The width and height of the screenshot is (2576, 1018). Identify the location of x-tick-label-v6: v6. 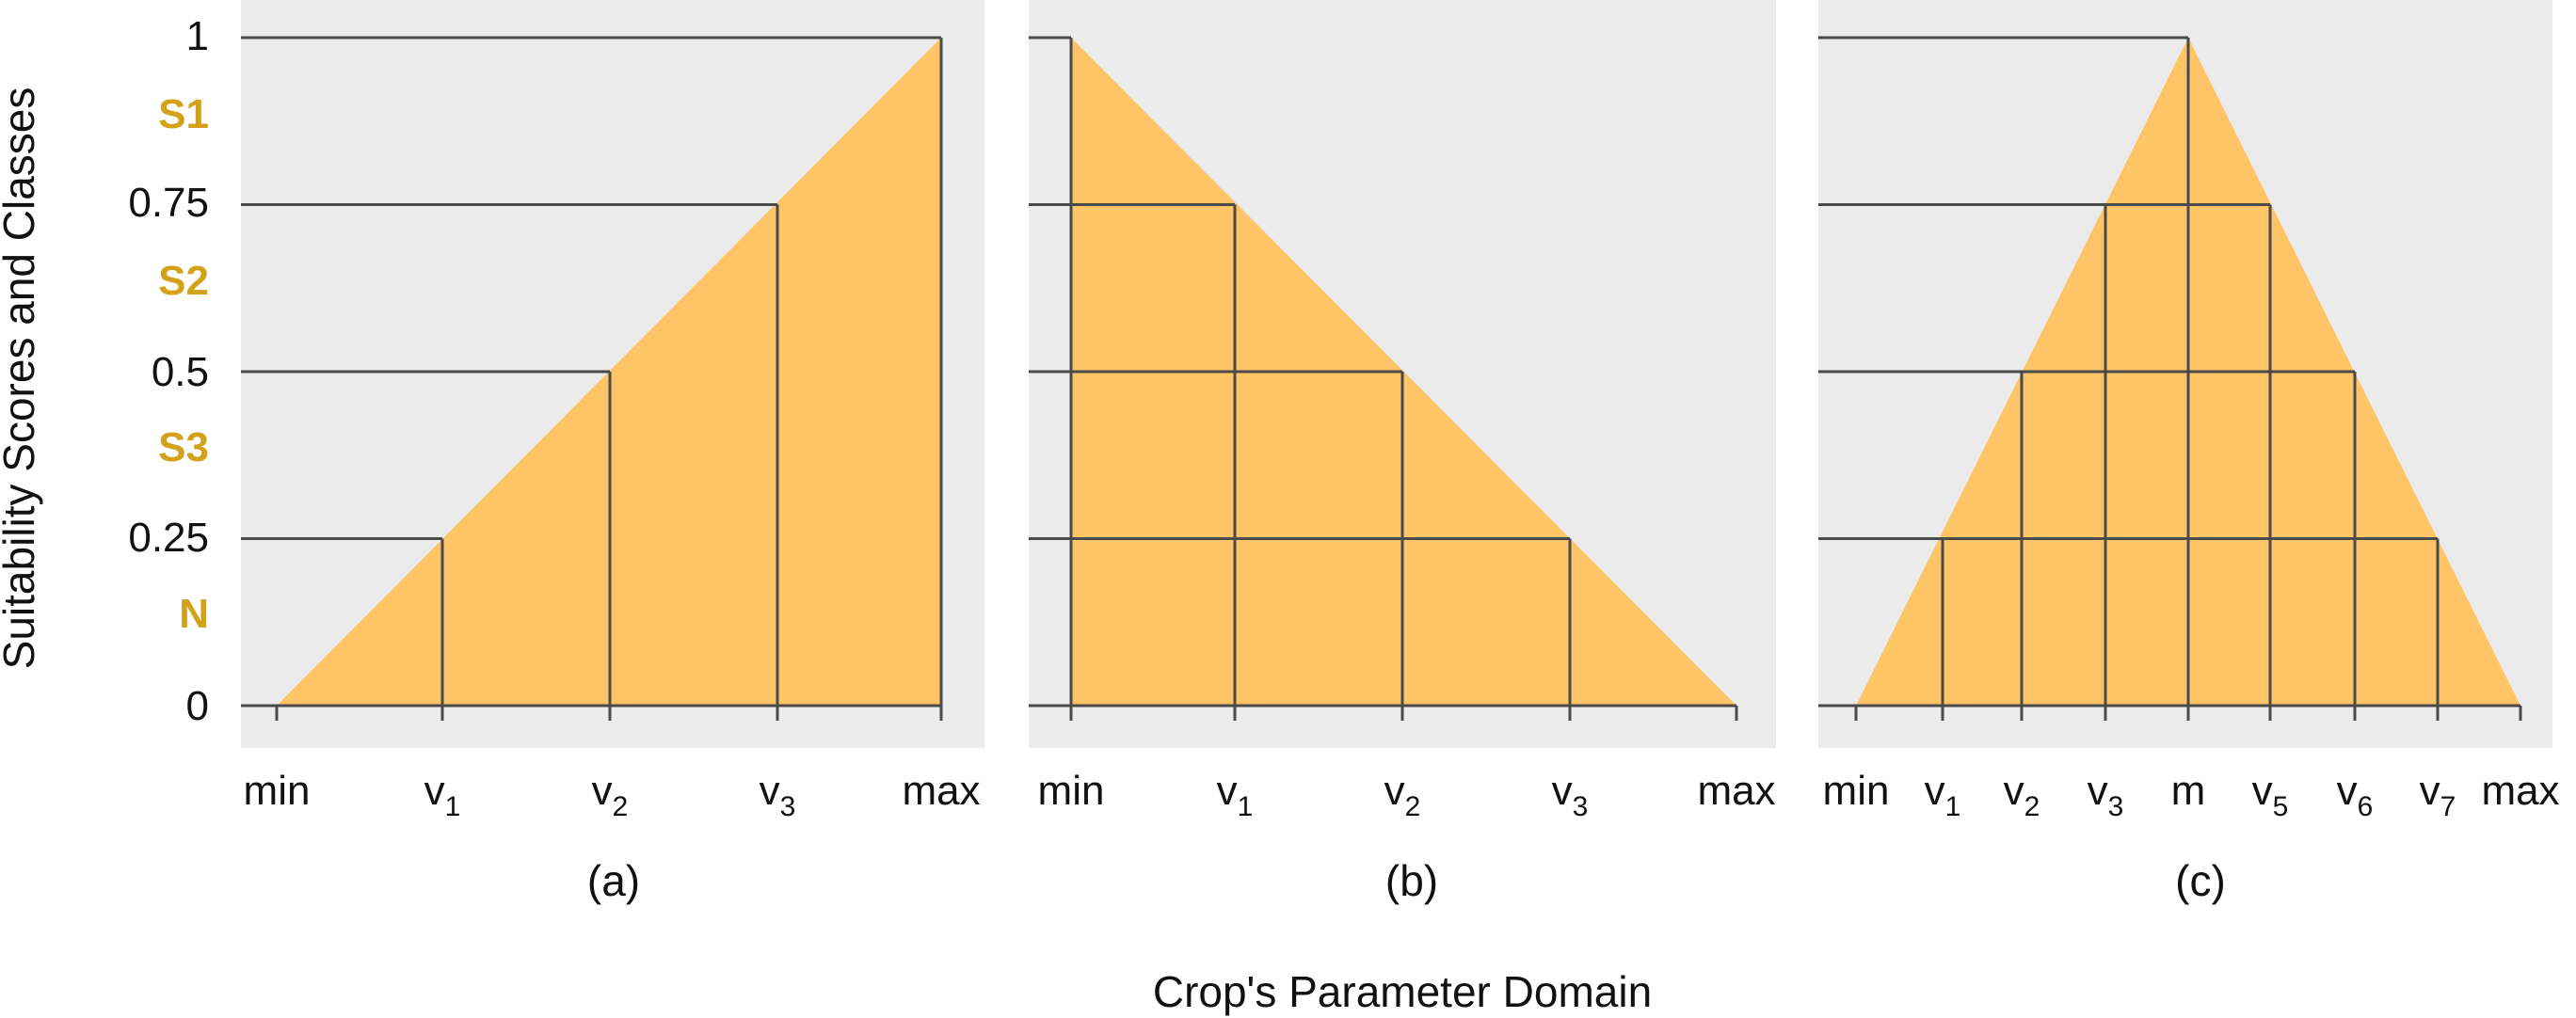
(2355, 795).